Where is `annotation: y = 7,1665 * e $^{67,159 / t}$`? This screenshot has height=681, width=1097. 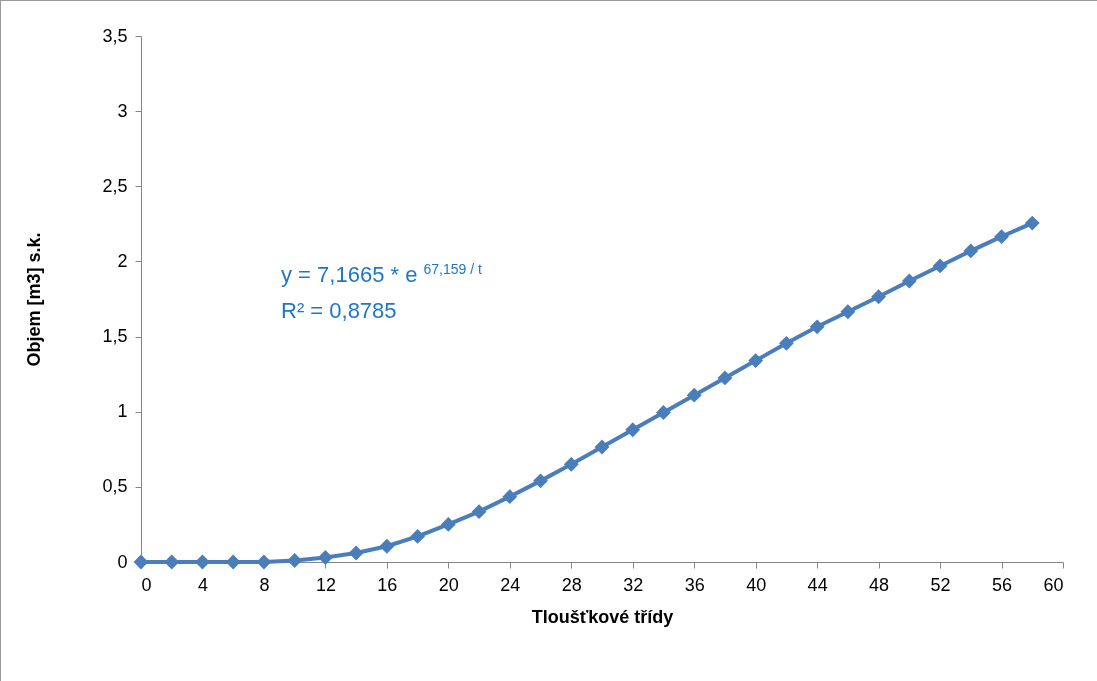 annotation: y = 7,1665 * e $^{67,159 / t}$ is located at coordinates (381, 275).